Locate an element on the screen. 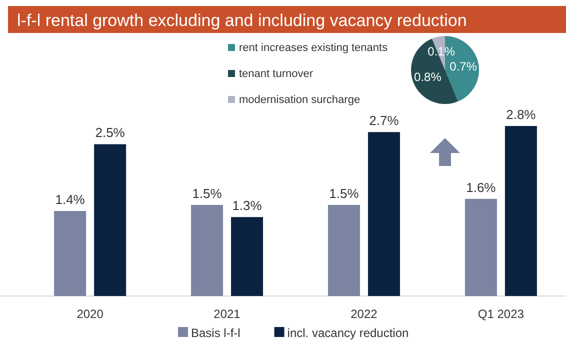  data-label: 1.3% is located at coordinates (247, 206).